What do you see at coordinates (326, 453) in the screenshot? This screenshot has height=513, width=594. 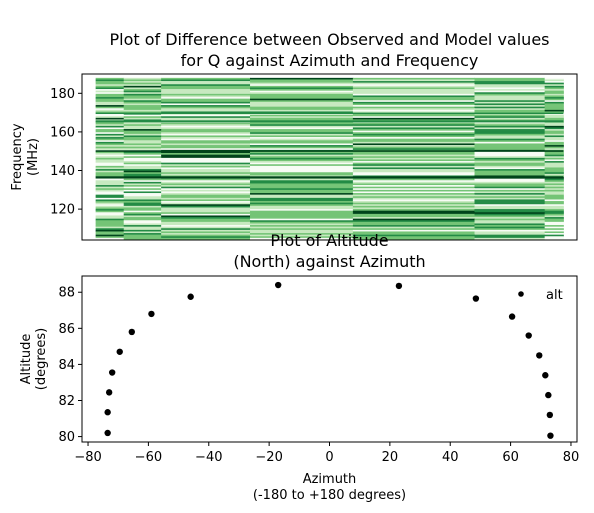 I see `scatter-x-ticks: −80 −60 −40 −20 0 20 40 60 80` at bounding box center [326, 453].